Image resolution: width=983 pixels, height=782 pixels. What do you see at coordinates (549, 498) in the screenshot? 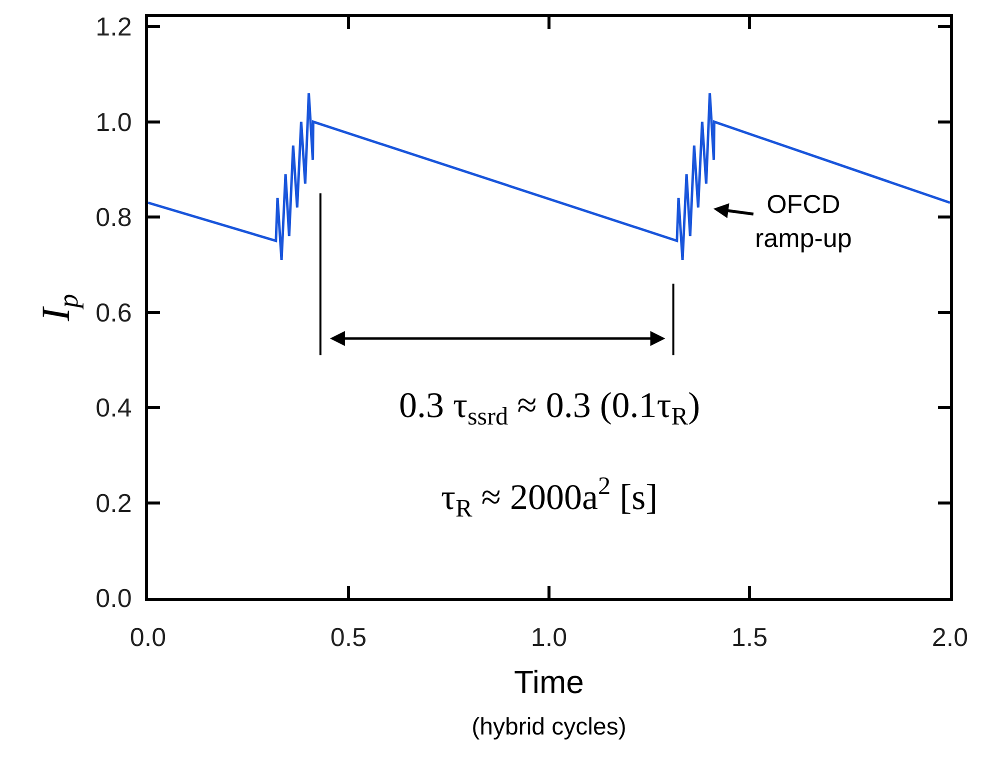
I see `annotation: τ$_{R}$ ≈ 2000a$^{2}$ [s]` at bounding box center [549, 498].